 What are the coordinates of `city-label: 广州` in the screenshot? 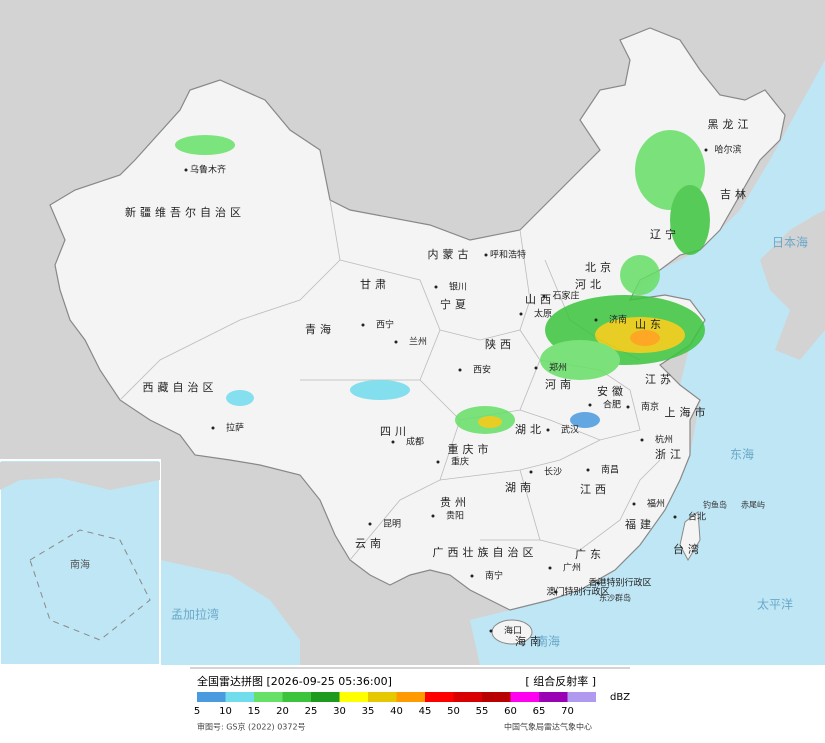 It's located at (572, 568).